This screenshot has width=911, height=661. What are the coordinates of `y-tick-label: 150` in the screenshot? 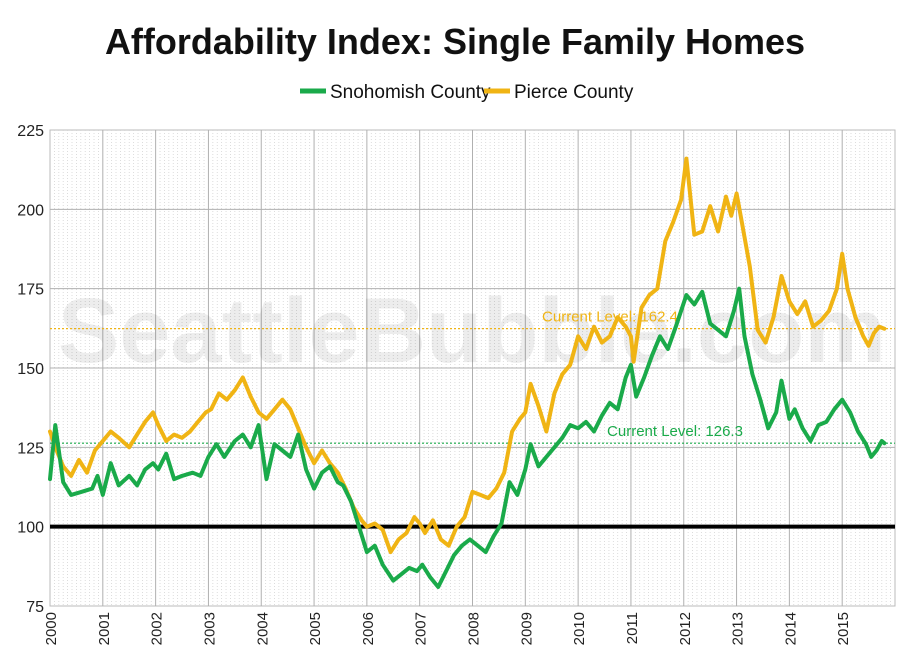 It's located at (30, 369).